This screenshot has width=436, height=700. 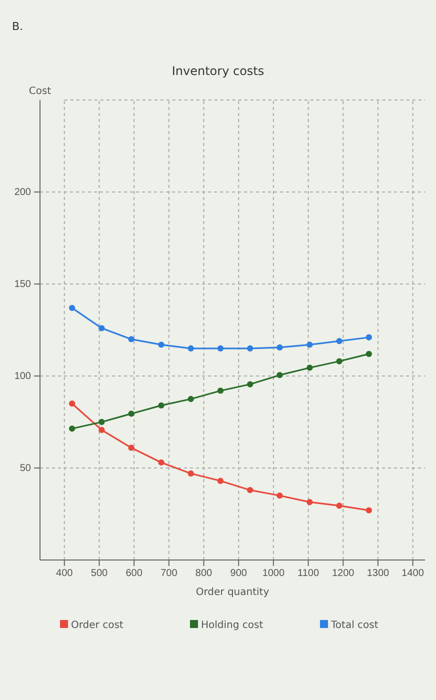 I want to click on y-axis-title: Cost, so click(x=40, y=91).